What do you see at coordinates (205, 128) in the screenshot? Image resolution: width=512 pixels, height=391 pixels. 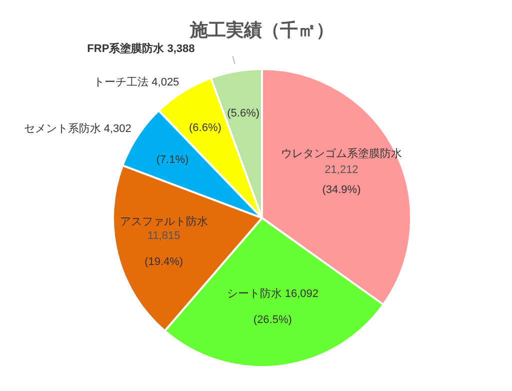 I see `text: (6.6%)` at bounding box center [205, 128].